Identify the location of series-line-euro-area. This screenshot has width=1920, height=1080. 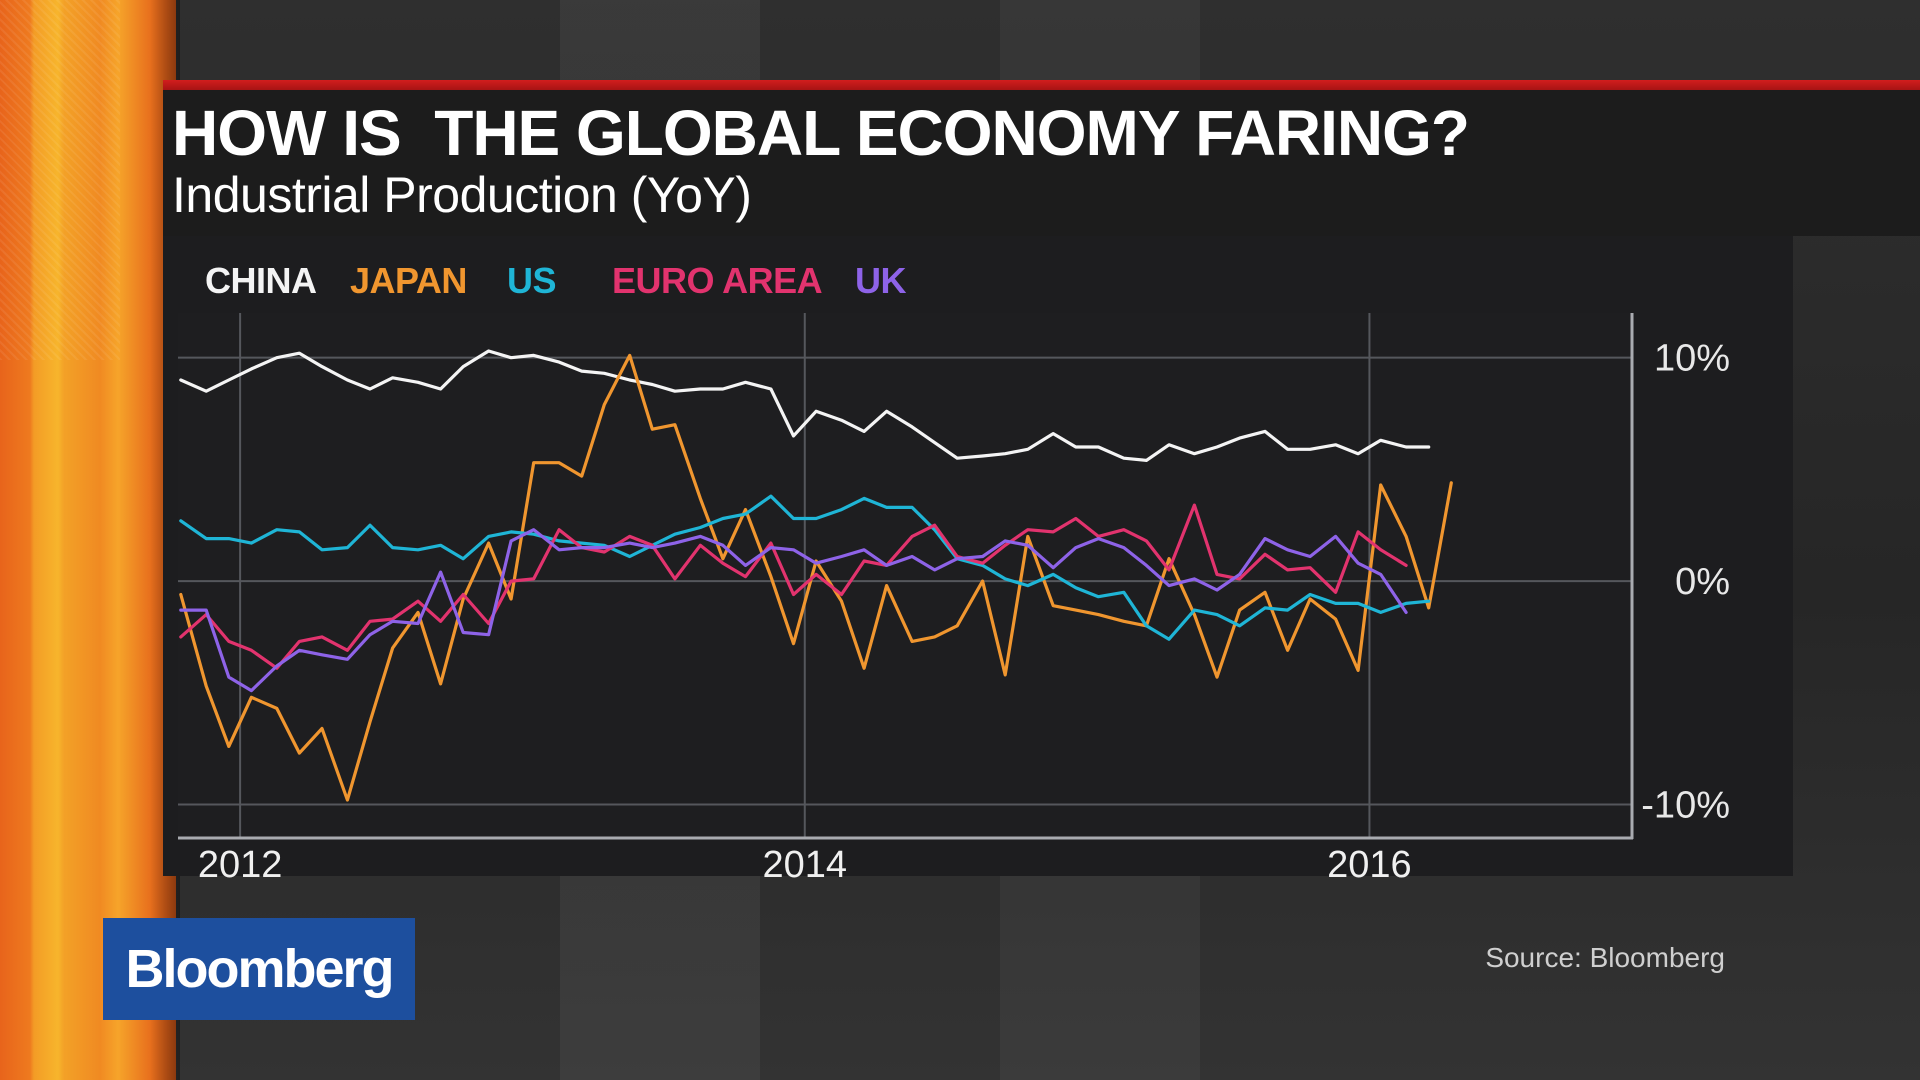
(793, 586).